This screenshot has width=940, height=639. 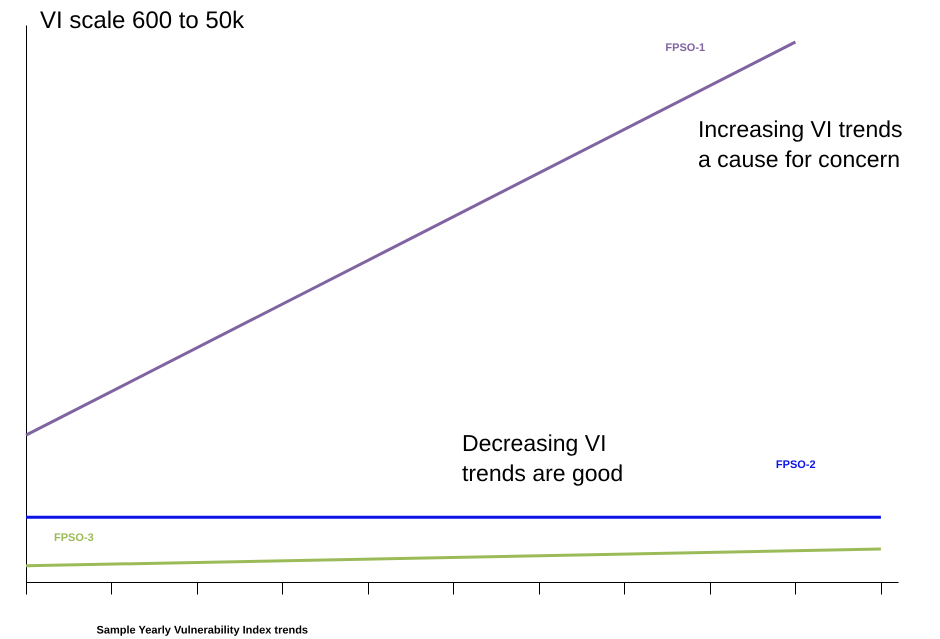 What do you see at coordinates (143, 20) in the screenshot?
I see `chart-title: VI scale 600 to 50k` at bounding box center [143, 20].